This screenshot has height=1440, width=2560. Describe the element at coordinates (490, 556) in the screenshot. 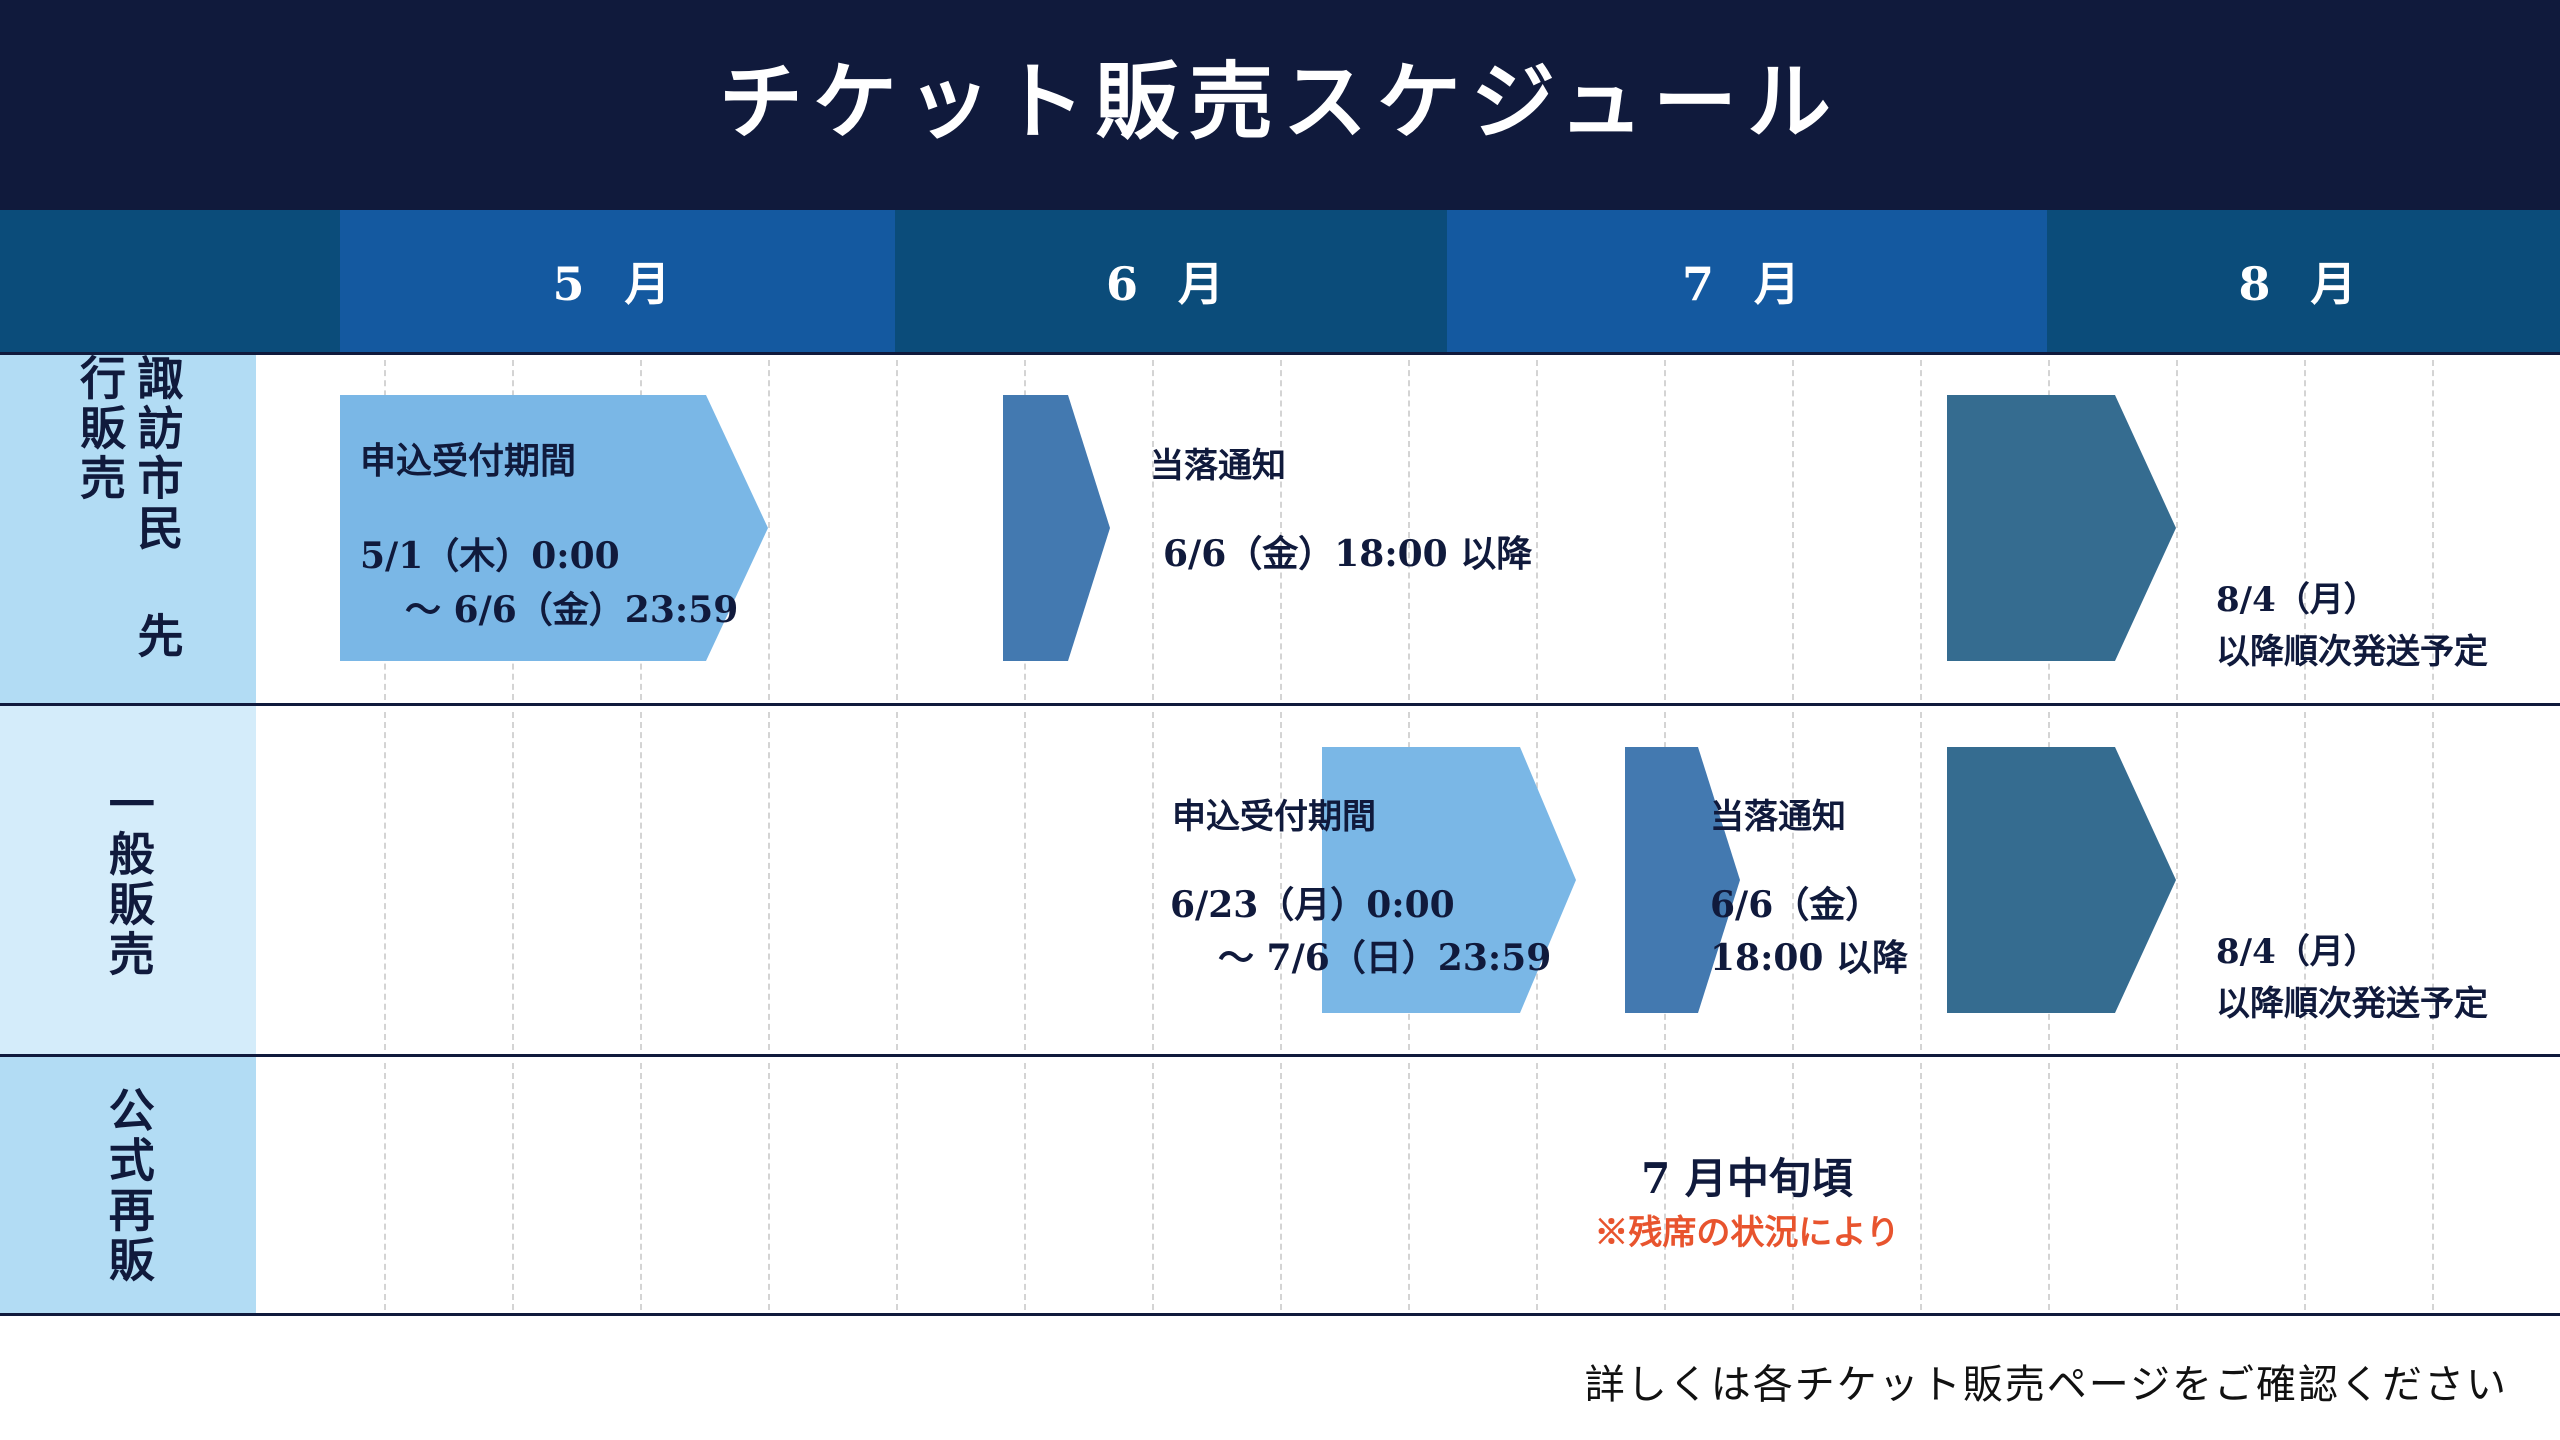

I see `senko-apply-from: 5/1（木）0:00` at that location.